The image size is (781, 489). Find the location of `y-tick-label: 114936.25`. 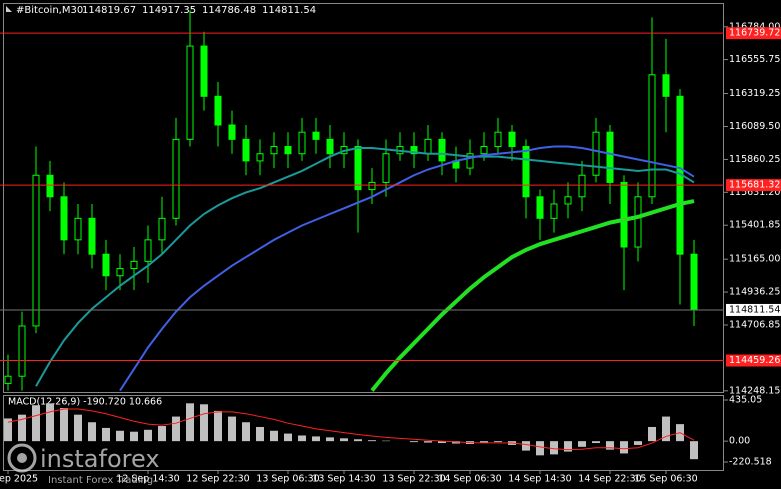

y-tick-label: 114936.25 is located at coordinates (754, 292).